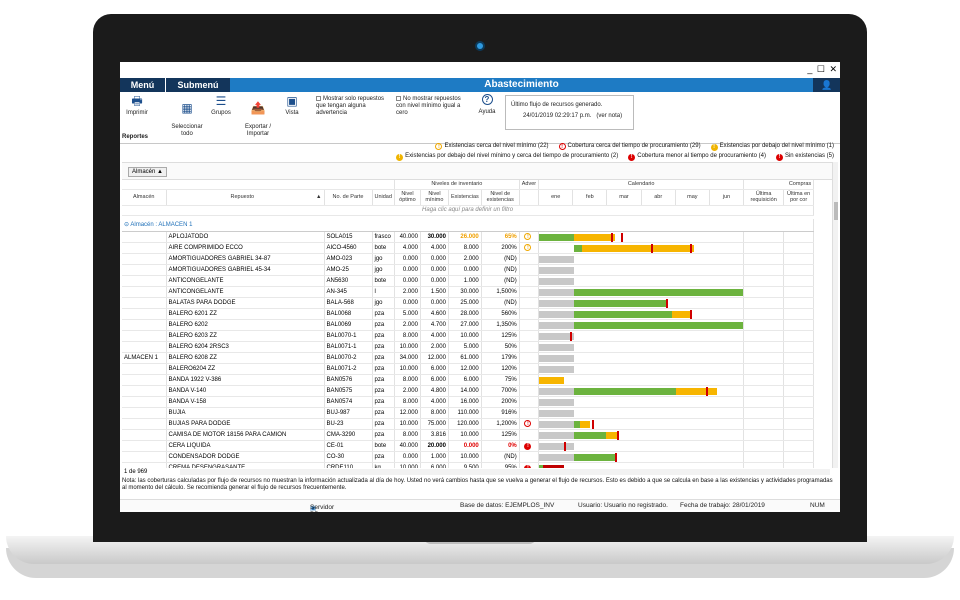 This screenshot has height=600, width=960. What do you see at coordinates (465, 197) in the screenshot?
I see `col-existencias: Existencias` at bounding box center [465, 197].